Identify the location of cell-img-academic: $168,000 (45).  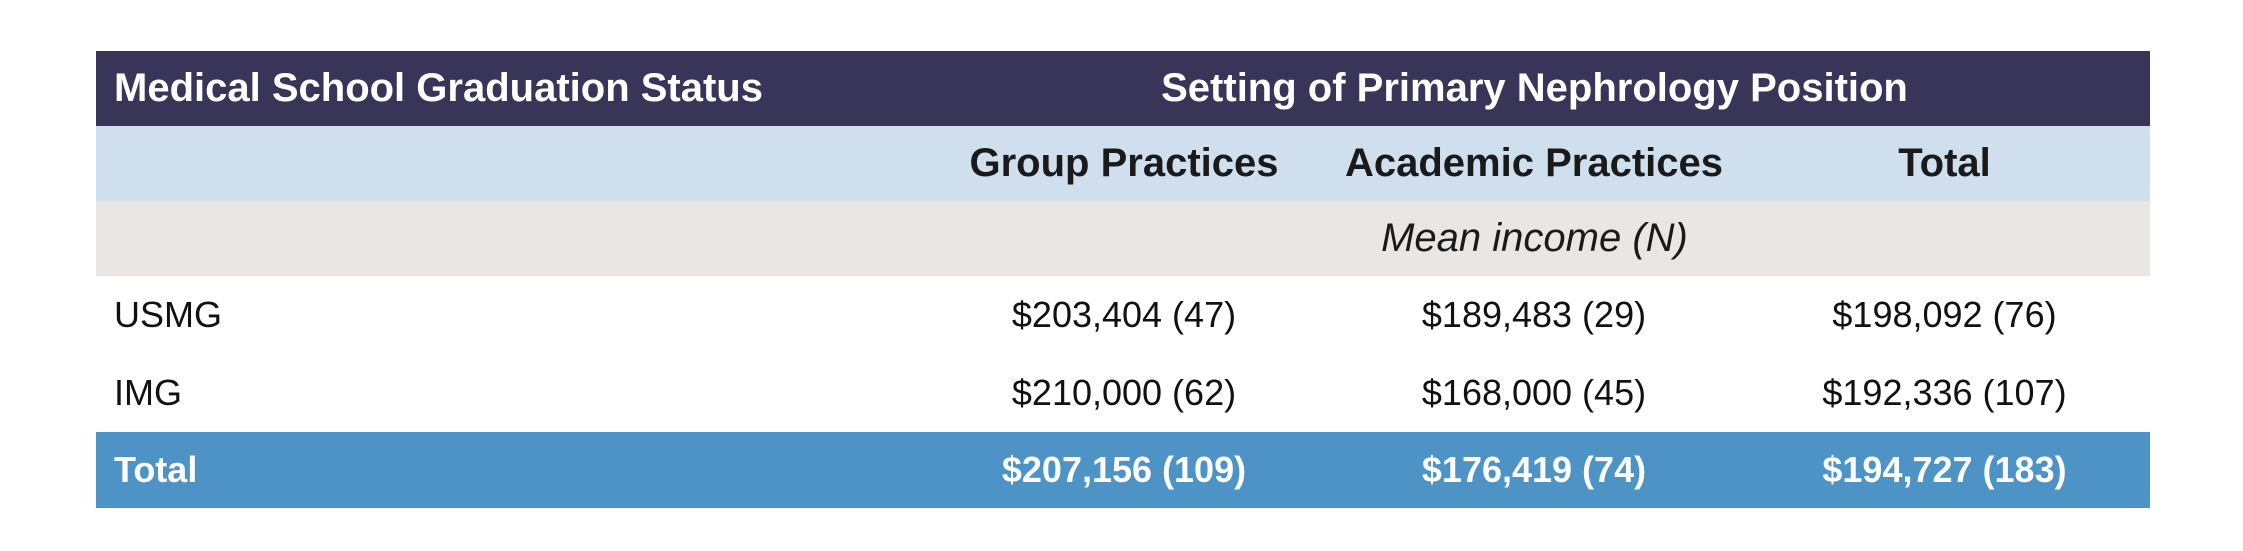
(1534, 392).